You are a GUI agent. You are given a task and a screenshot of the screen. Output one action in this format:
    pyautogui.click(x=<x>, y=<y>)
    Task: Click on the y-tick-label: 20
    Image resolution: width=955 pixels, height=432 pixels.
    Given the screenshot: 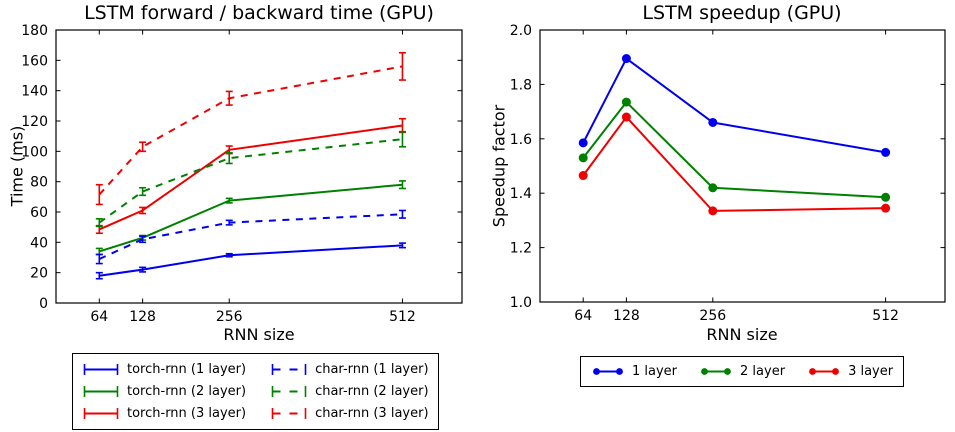 What is the action you would take?
    pyautogui.click(x=39, y=274)
    